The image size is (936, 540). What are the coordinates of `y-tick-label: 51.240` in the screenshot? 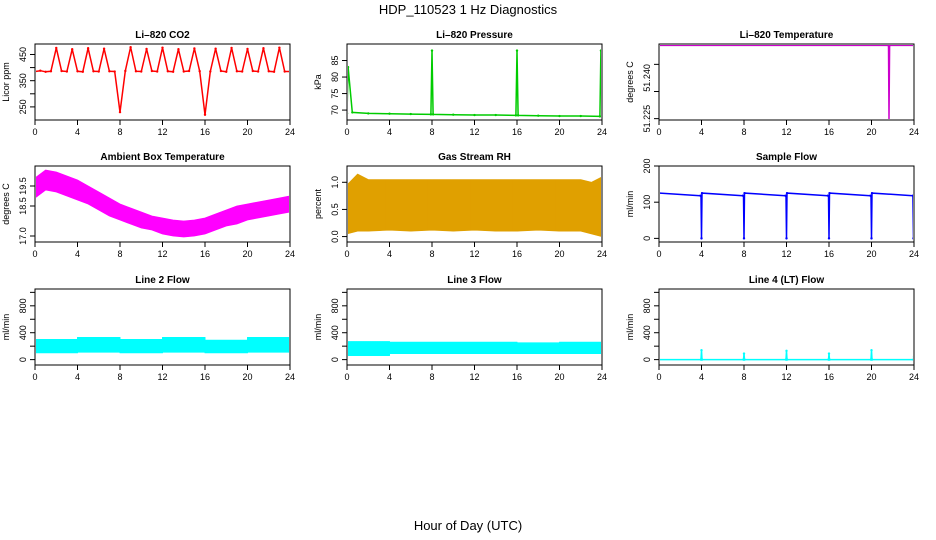 It's located at (647, 78).